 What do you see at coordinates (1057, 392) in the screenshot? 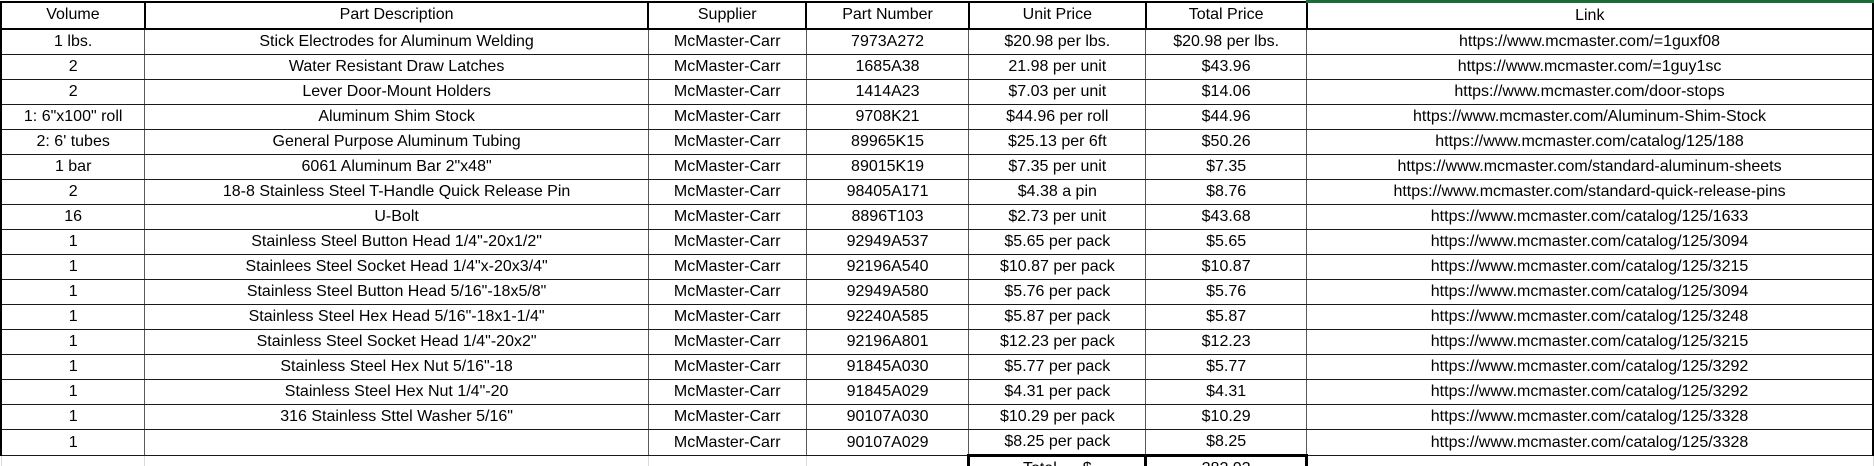
I see `cell-unit-price: $4.31 per pack` at bounding box center [1057, 392].